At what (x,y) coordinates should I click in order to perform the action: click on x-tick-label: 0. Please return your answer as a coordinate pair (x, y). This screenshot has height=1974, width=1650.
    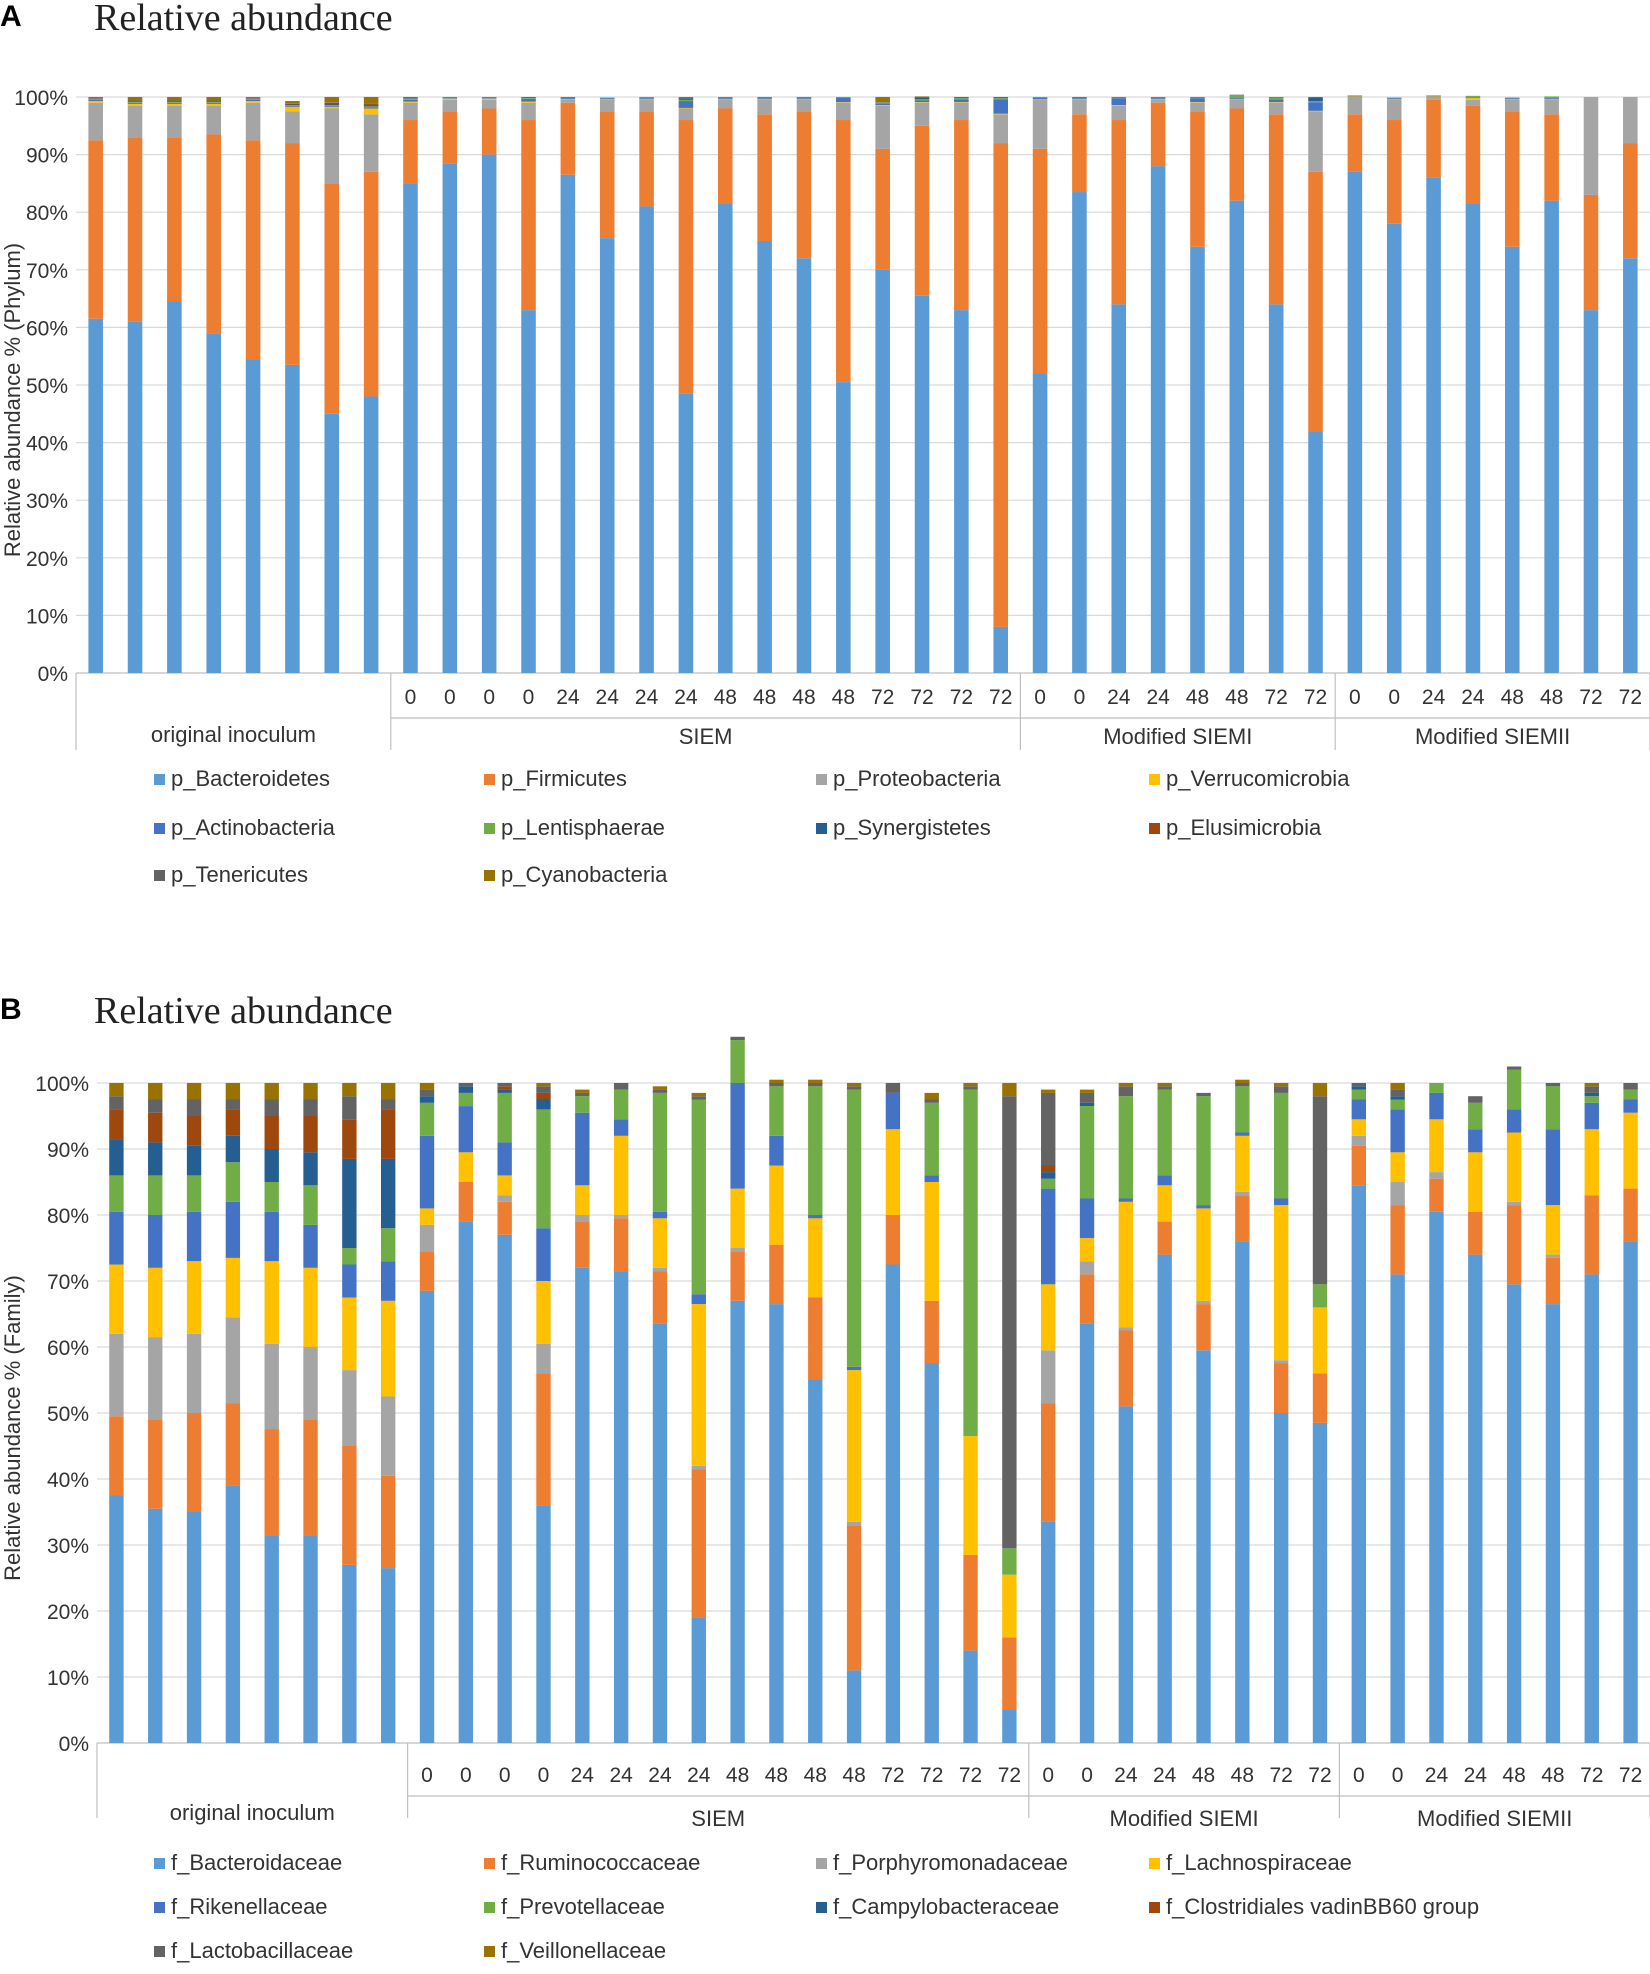
    Looking at the image, I should click on (1394, 697).